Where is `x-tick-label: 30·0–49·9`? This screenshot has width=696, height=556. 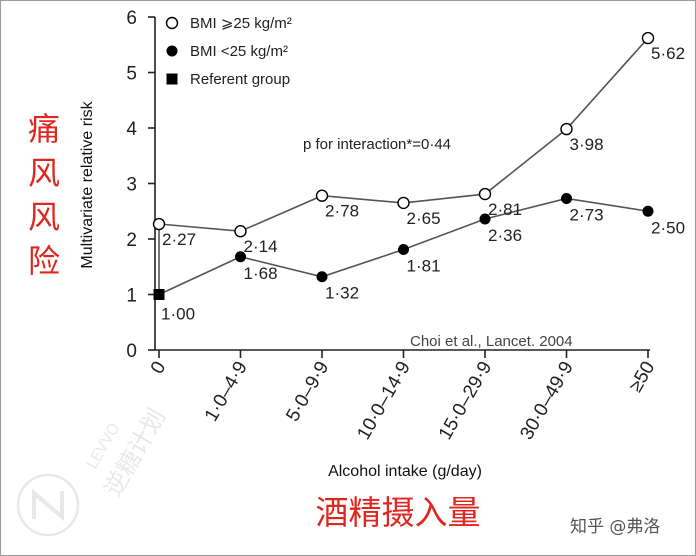
x-tick-label: 30·0–49·9 is located at coordinates (546, 401).